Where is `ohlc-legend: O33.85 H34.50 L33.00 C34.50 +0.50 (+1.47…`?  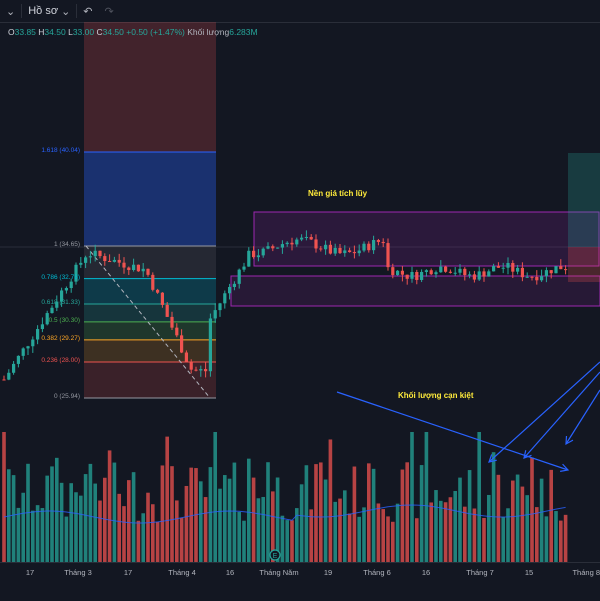 ohlc-legend: O33.85 H34.50 L33.00 C34.50 +0.50 (+1.47… is located at coordinates (133, 32).